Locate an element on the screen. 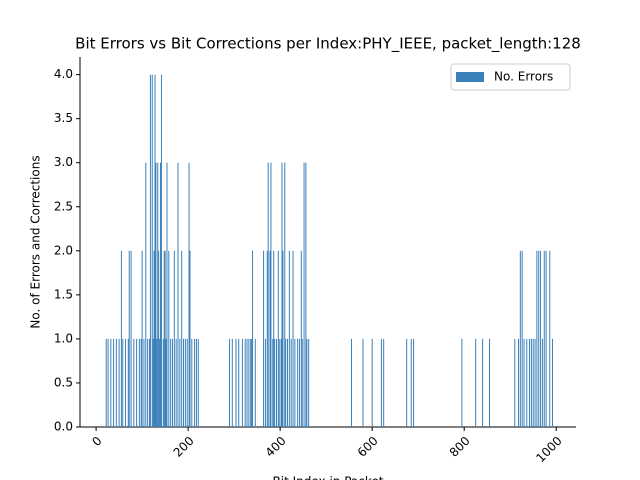  y-tick-label: 2.5 is located at coordinates (63, 206).